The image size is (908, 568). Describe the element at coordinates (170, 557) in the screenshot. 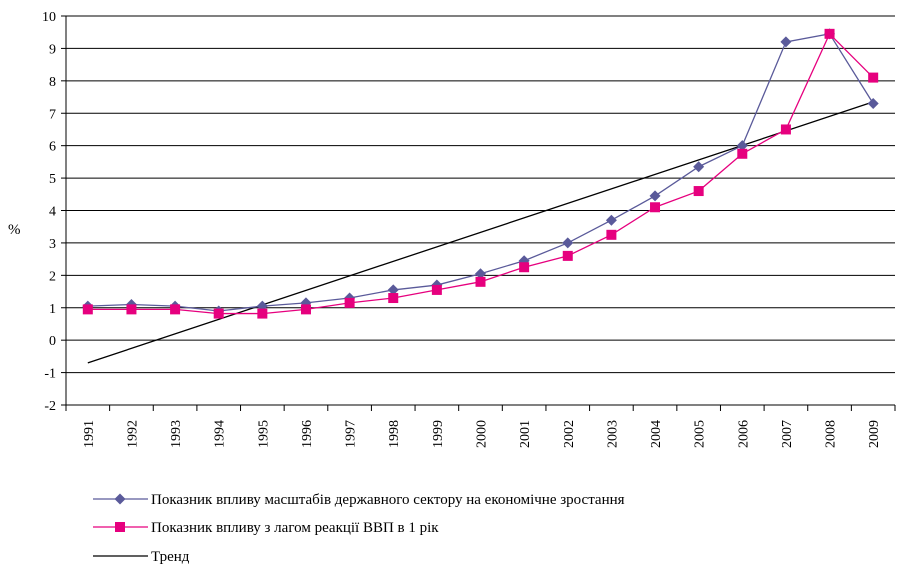

I see `legend-label: Тренд` at that location.